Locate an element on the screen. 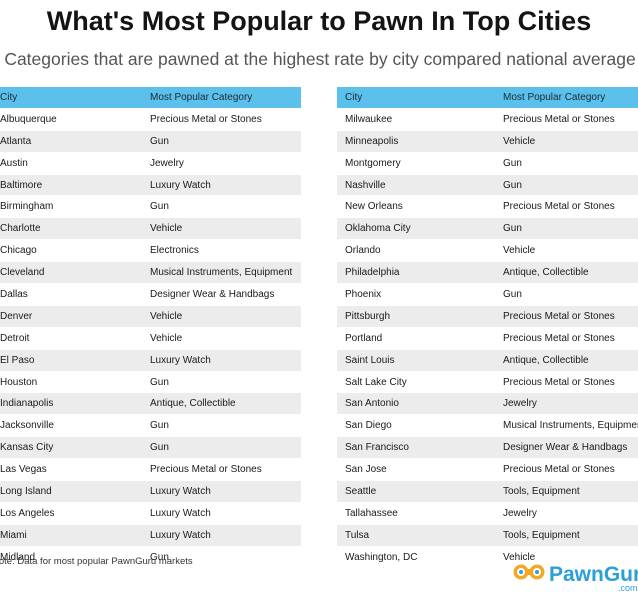  table-row: Portland Precious Metal or Stones is located at coordinates (487, 338).